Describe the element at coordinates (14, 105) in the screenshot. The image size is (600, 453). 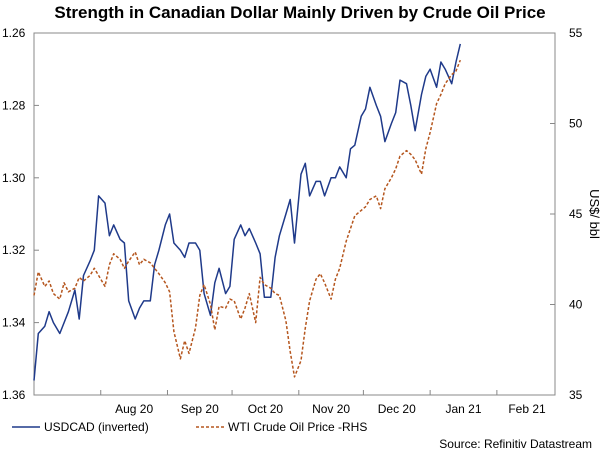
I see `left-tick-label: 1.28` at that location.